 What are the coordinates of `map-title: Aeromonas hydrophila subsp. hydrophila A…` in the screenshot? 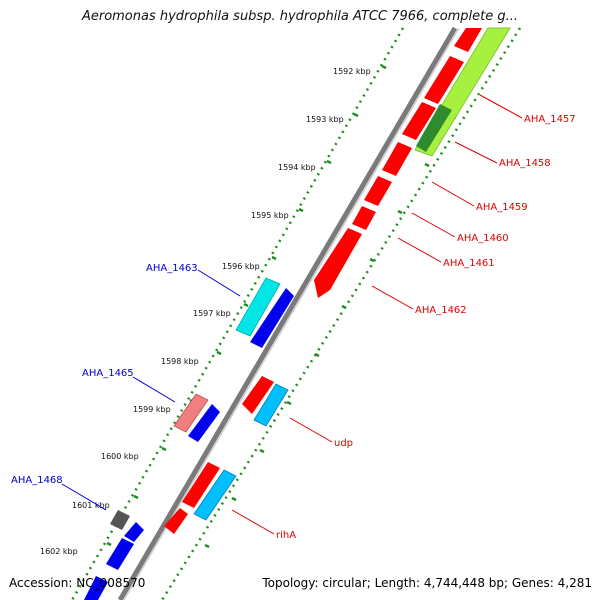 It's located at (300, 16).